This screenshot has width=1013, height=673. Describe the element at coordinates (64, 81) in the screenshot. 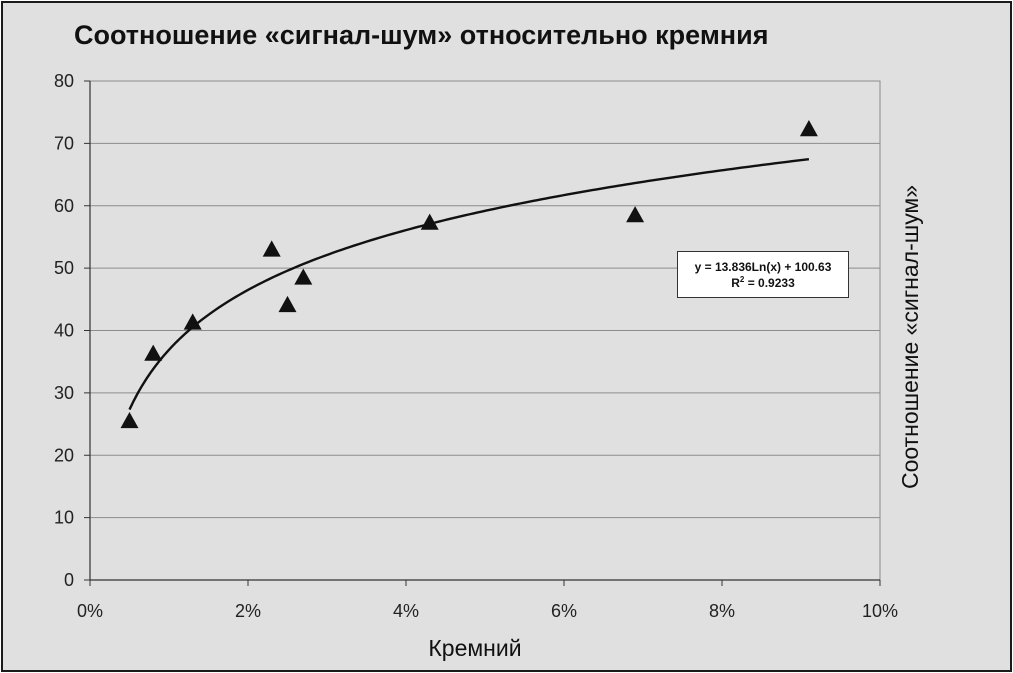

I see `y-tick-label: 80` at that location.